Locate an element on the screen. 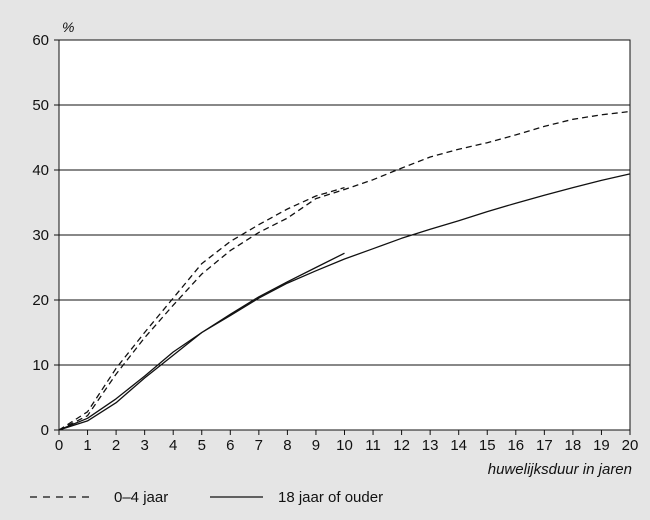 This screenshot has height=520, width=650. x-tick-label: 9 is located at coordinates (316, 445).